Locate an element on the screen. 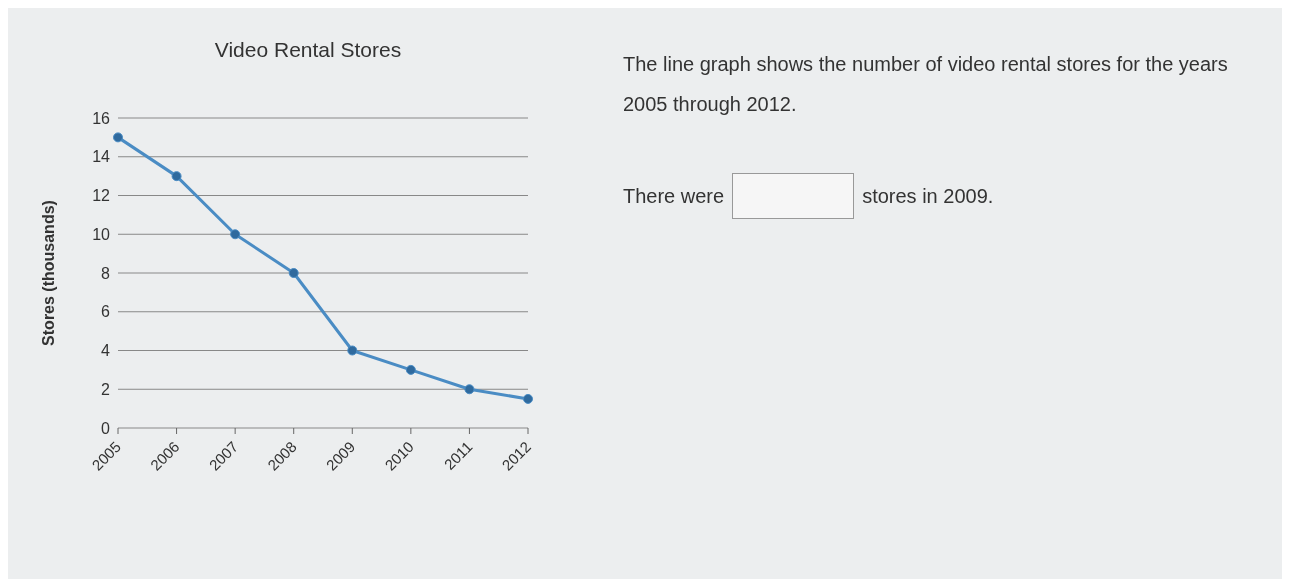 The height and width of the screenshot is (587, 1290). y-tick-label: 14 is located at coordinates (101, 157).